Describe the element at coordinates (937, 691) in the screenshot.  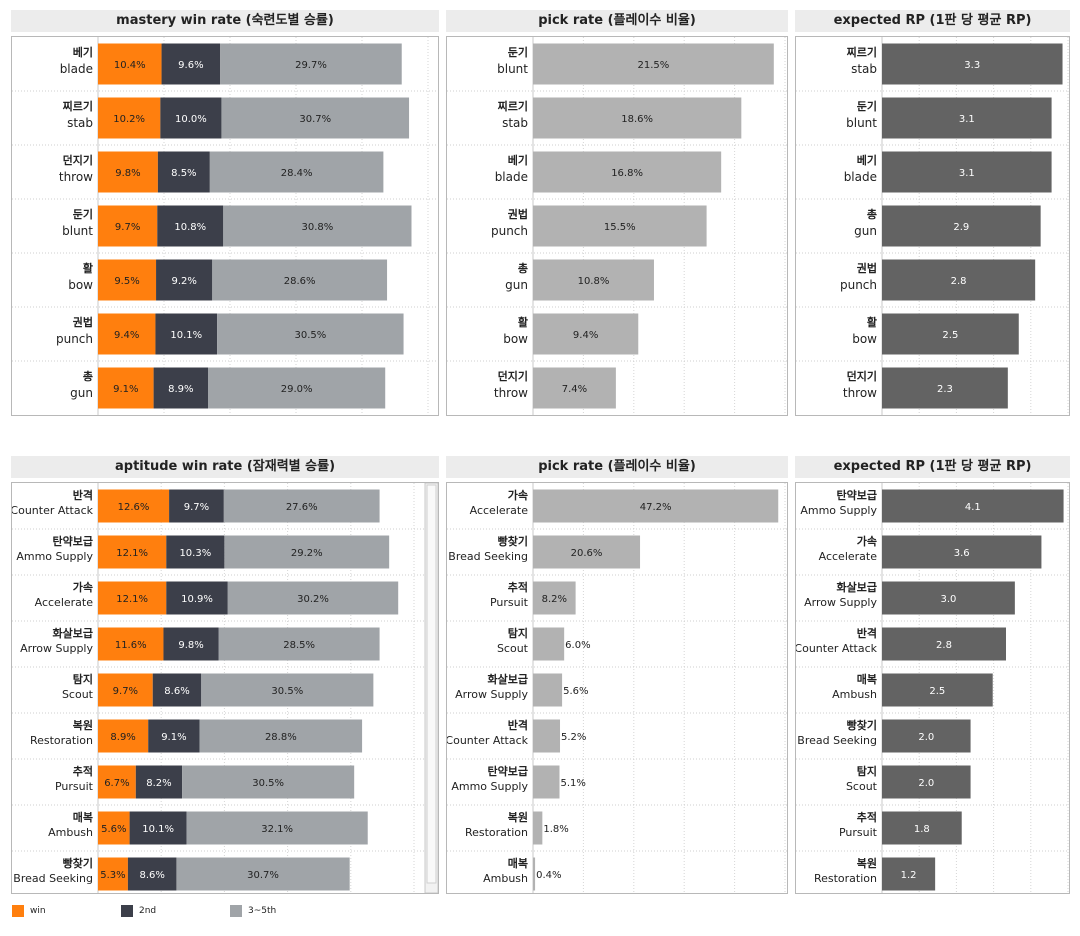
I see `data-label: 2.5` at that location.